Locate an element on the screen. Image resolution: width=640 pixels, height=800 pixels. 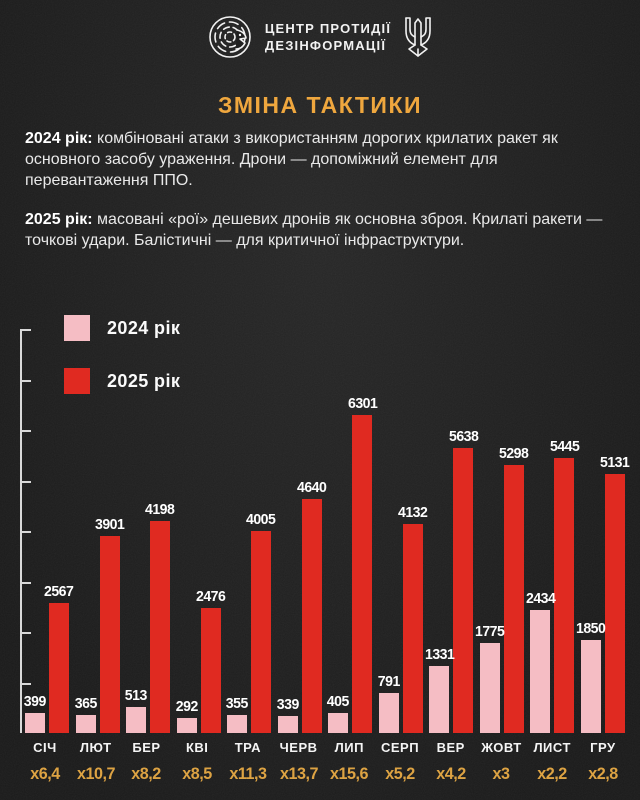
bar-value-label: 4132 is located at coordinates (412, 512).